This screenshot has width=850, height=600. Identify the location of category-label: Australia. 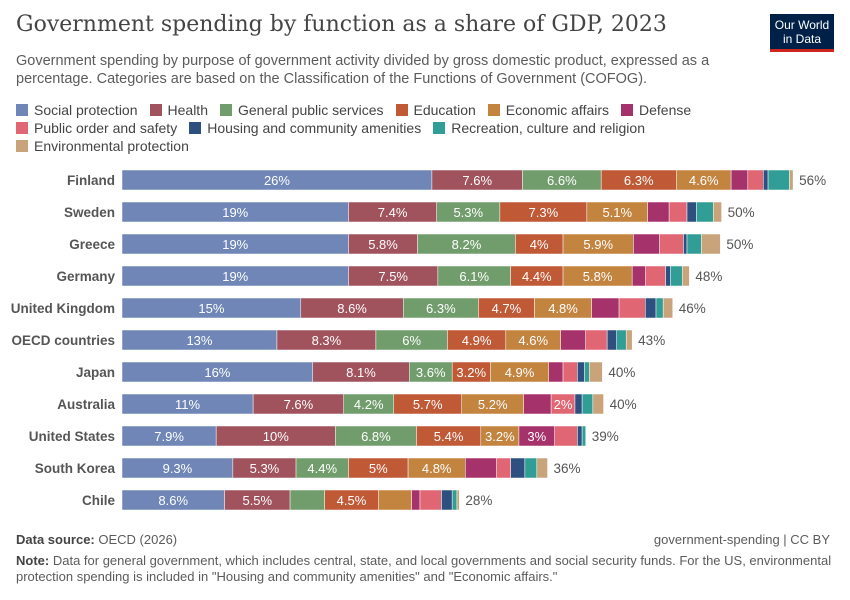
(86, 404).